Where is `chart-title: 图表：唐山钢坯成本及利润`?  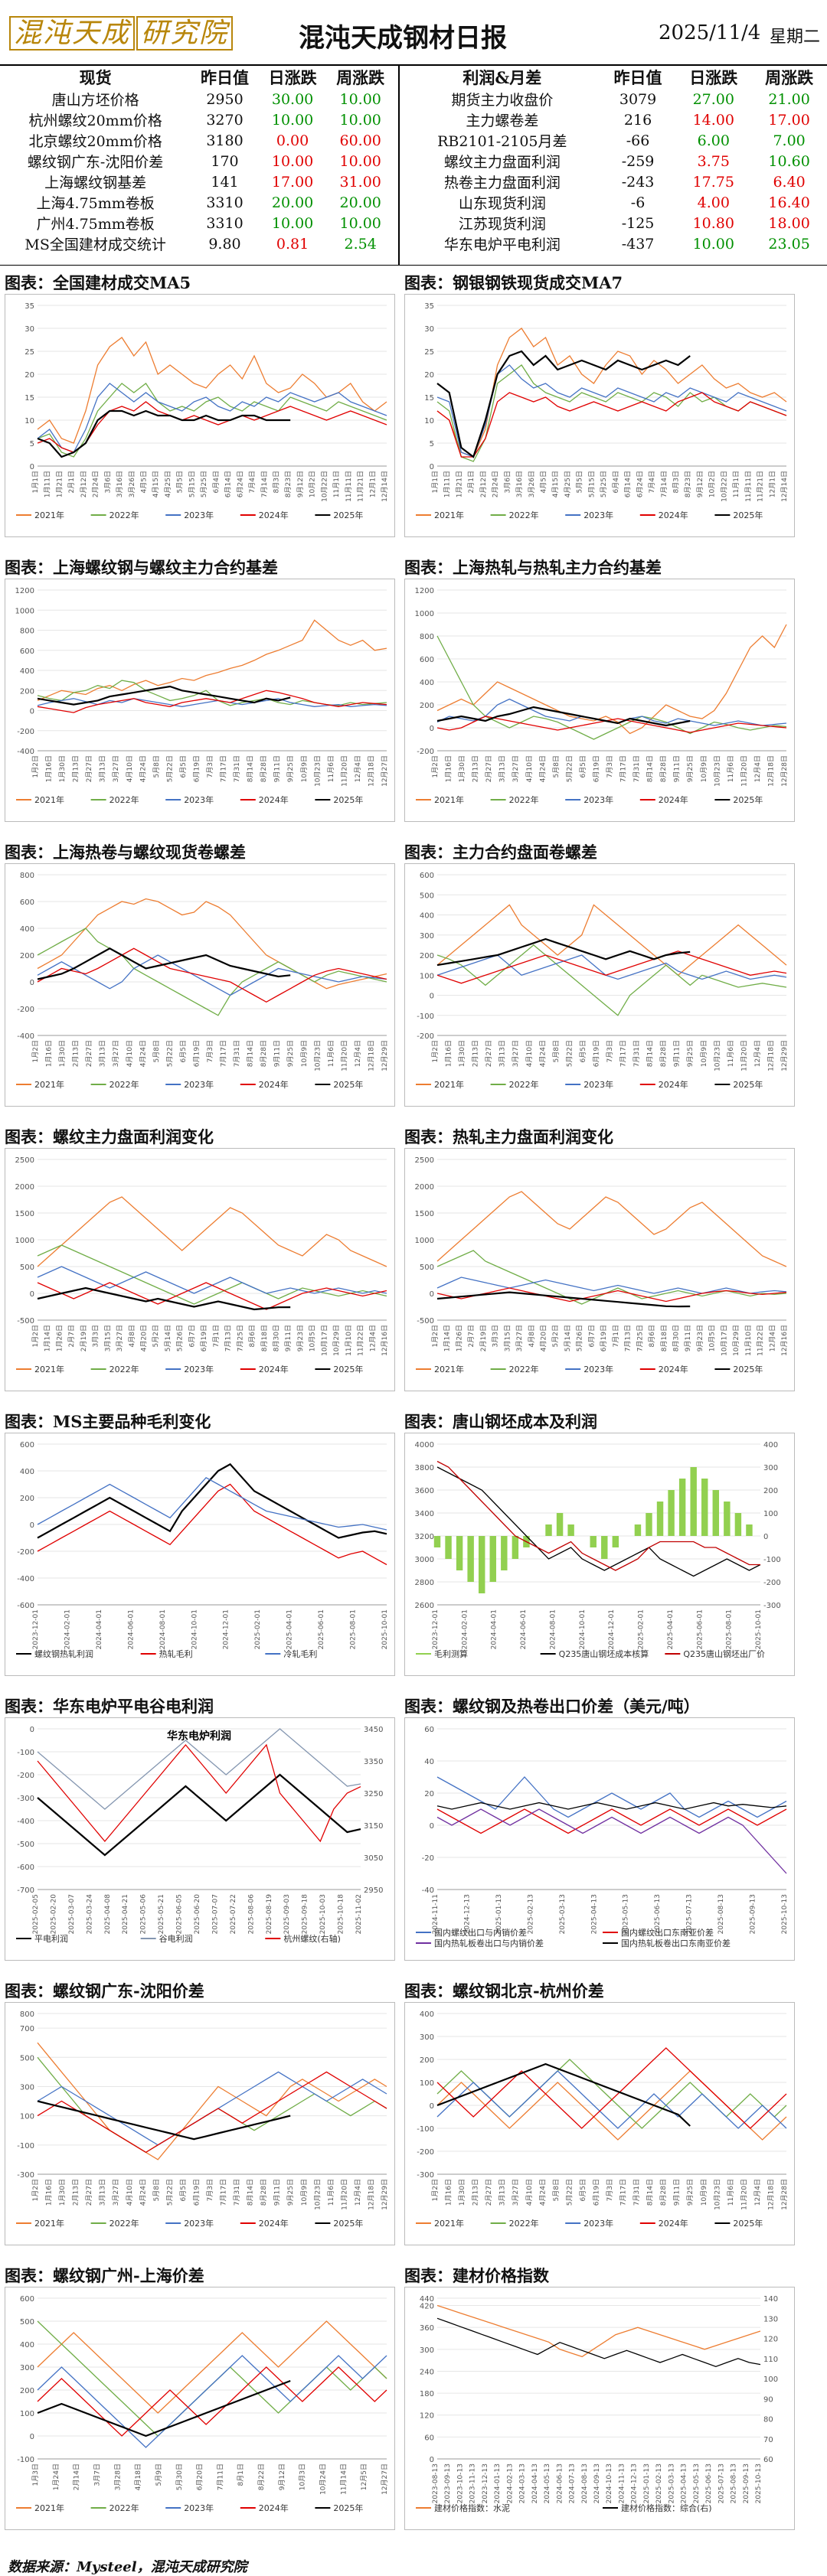
chart-title: 图表：唐山钢坯成本及利润 is located at coordinates (500, 1421).